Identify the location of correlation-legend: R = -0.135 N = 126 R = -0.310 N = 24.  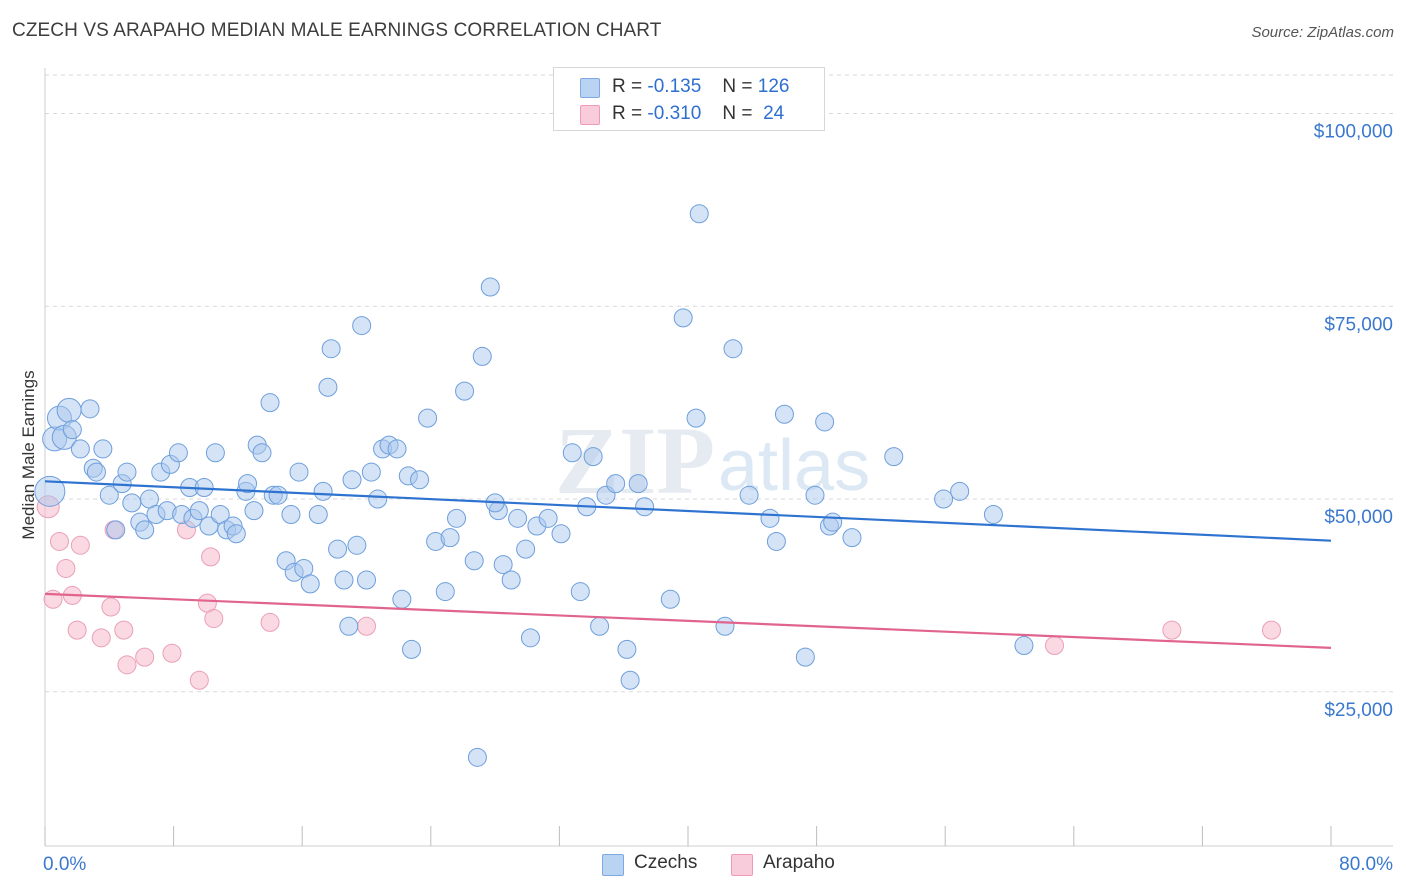
(689, 99).